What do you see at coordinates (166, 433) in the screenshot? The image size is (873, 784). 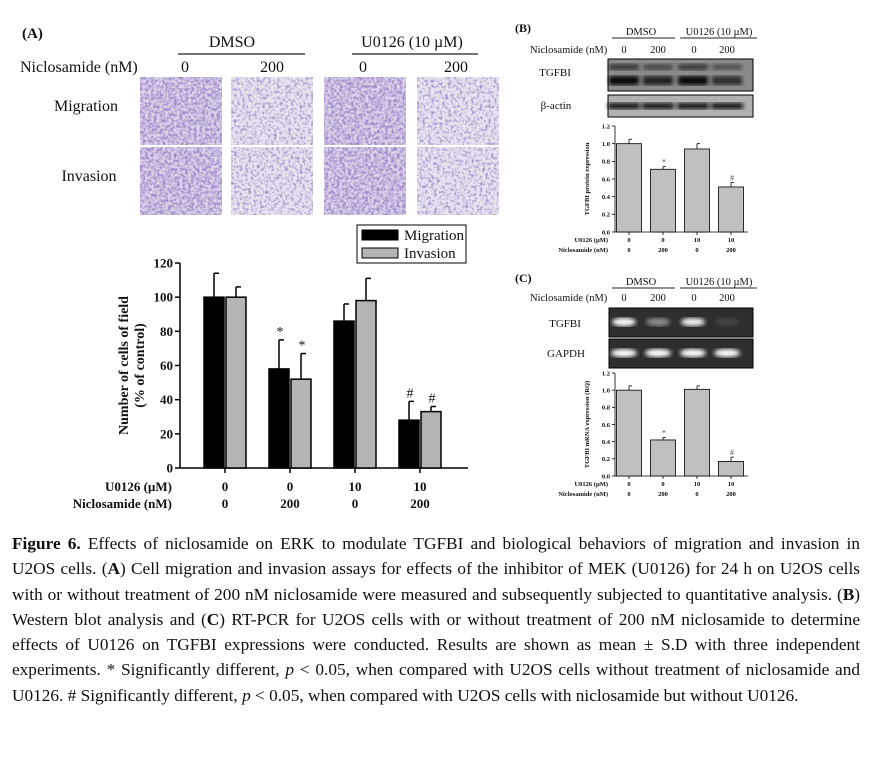 I see `y-tick-label: 20` at bounding box center [166, 433].